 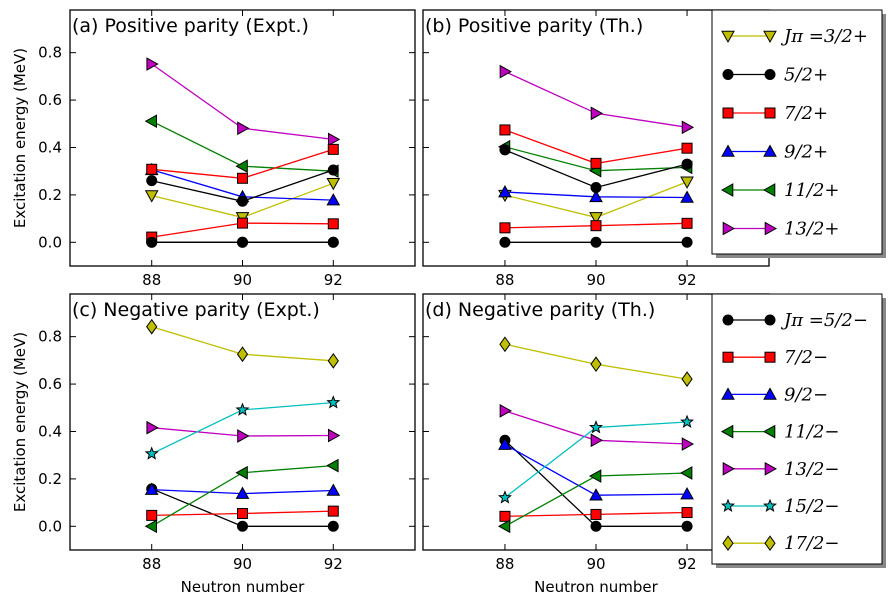 I want to click on legend-label: 13/2+, so click(x=812, y=229).